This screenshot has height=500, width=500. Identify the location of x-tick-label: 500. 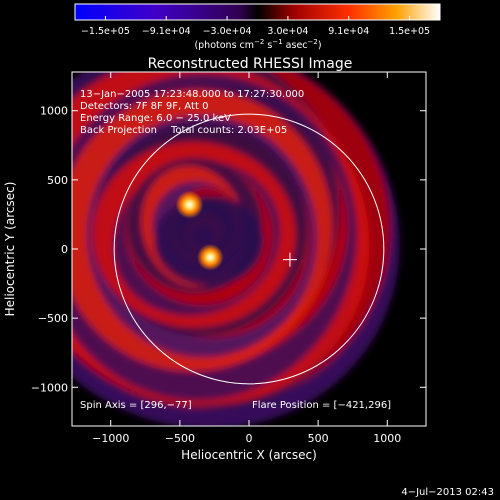
(318, 438).